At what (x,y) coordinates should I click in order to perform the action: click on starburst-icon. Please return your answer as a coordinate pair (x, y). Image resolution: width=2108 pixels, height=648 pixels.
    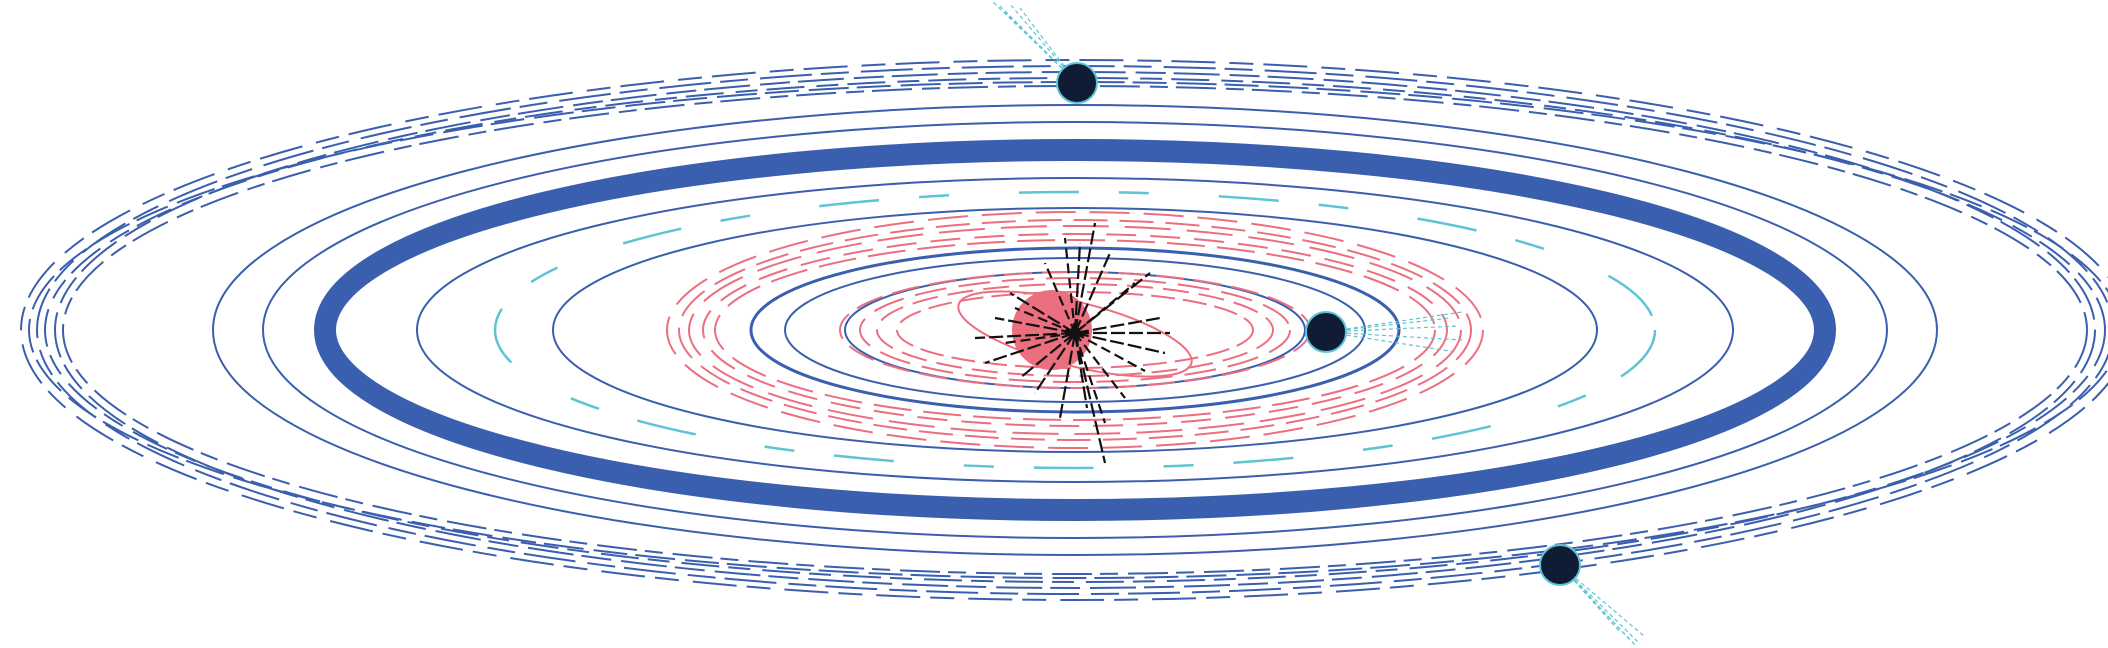
    Looking at the image, I should click on (1072, 343).